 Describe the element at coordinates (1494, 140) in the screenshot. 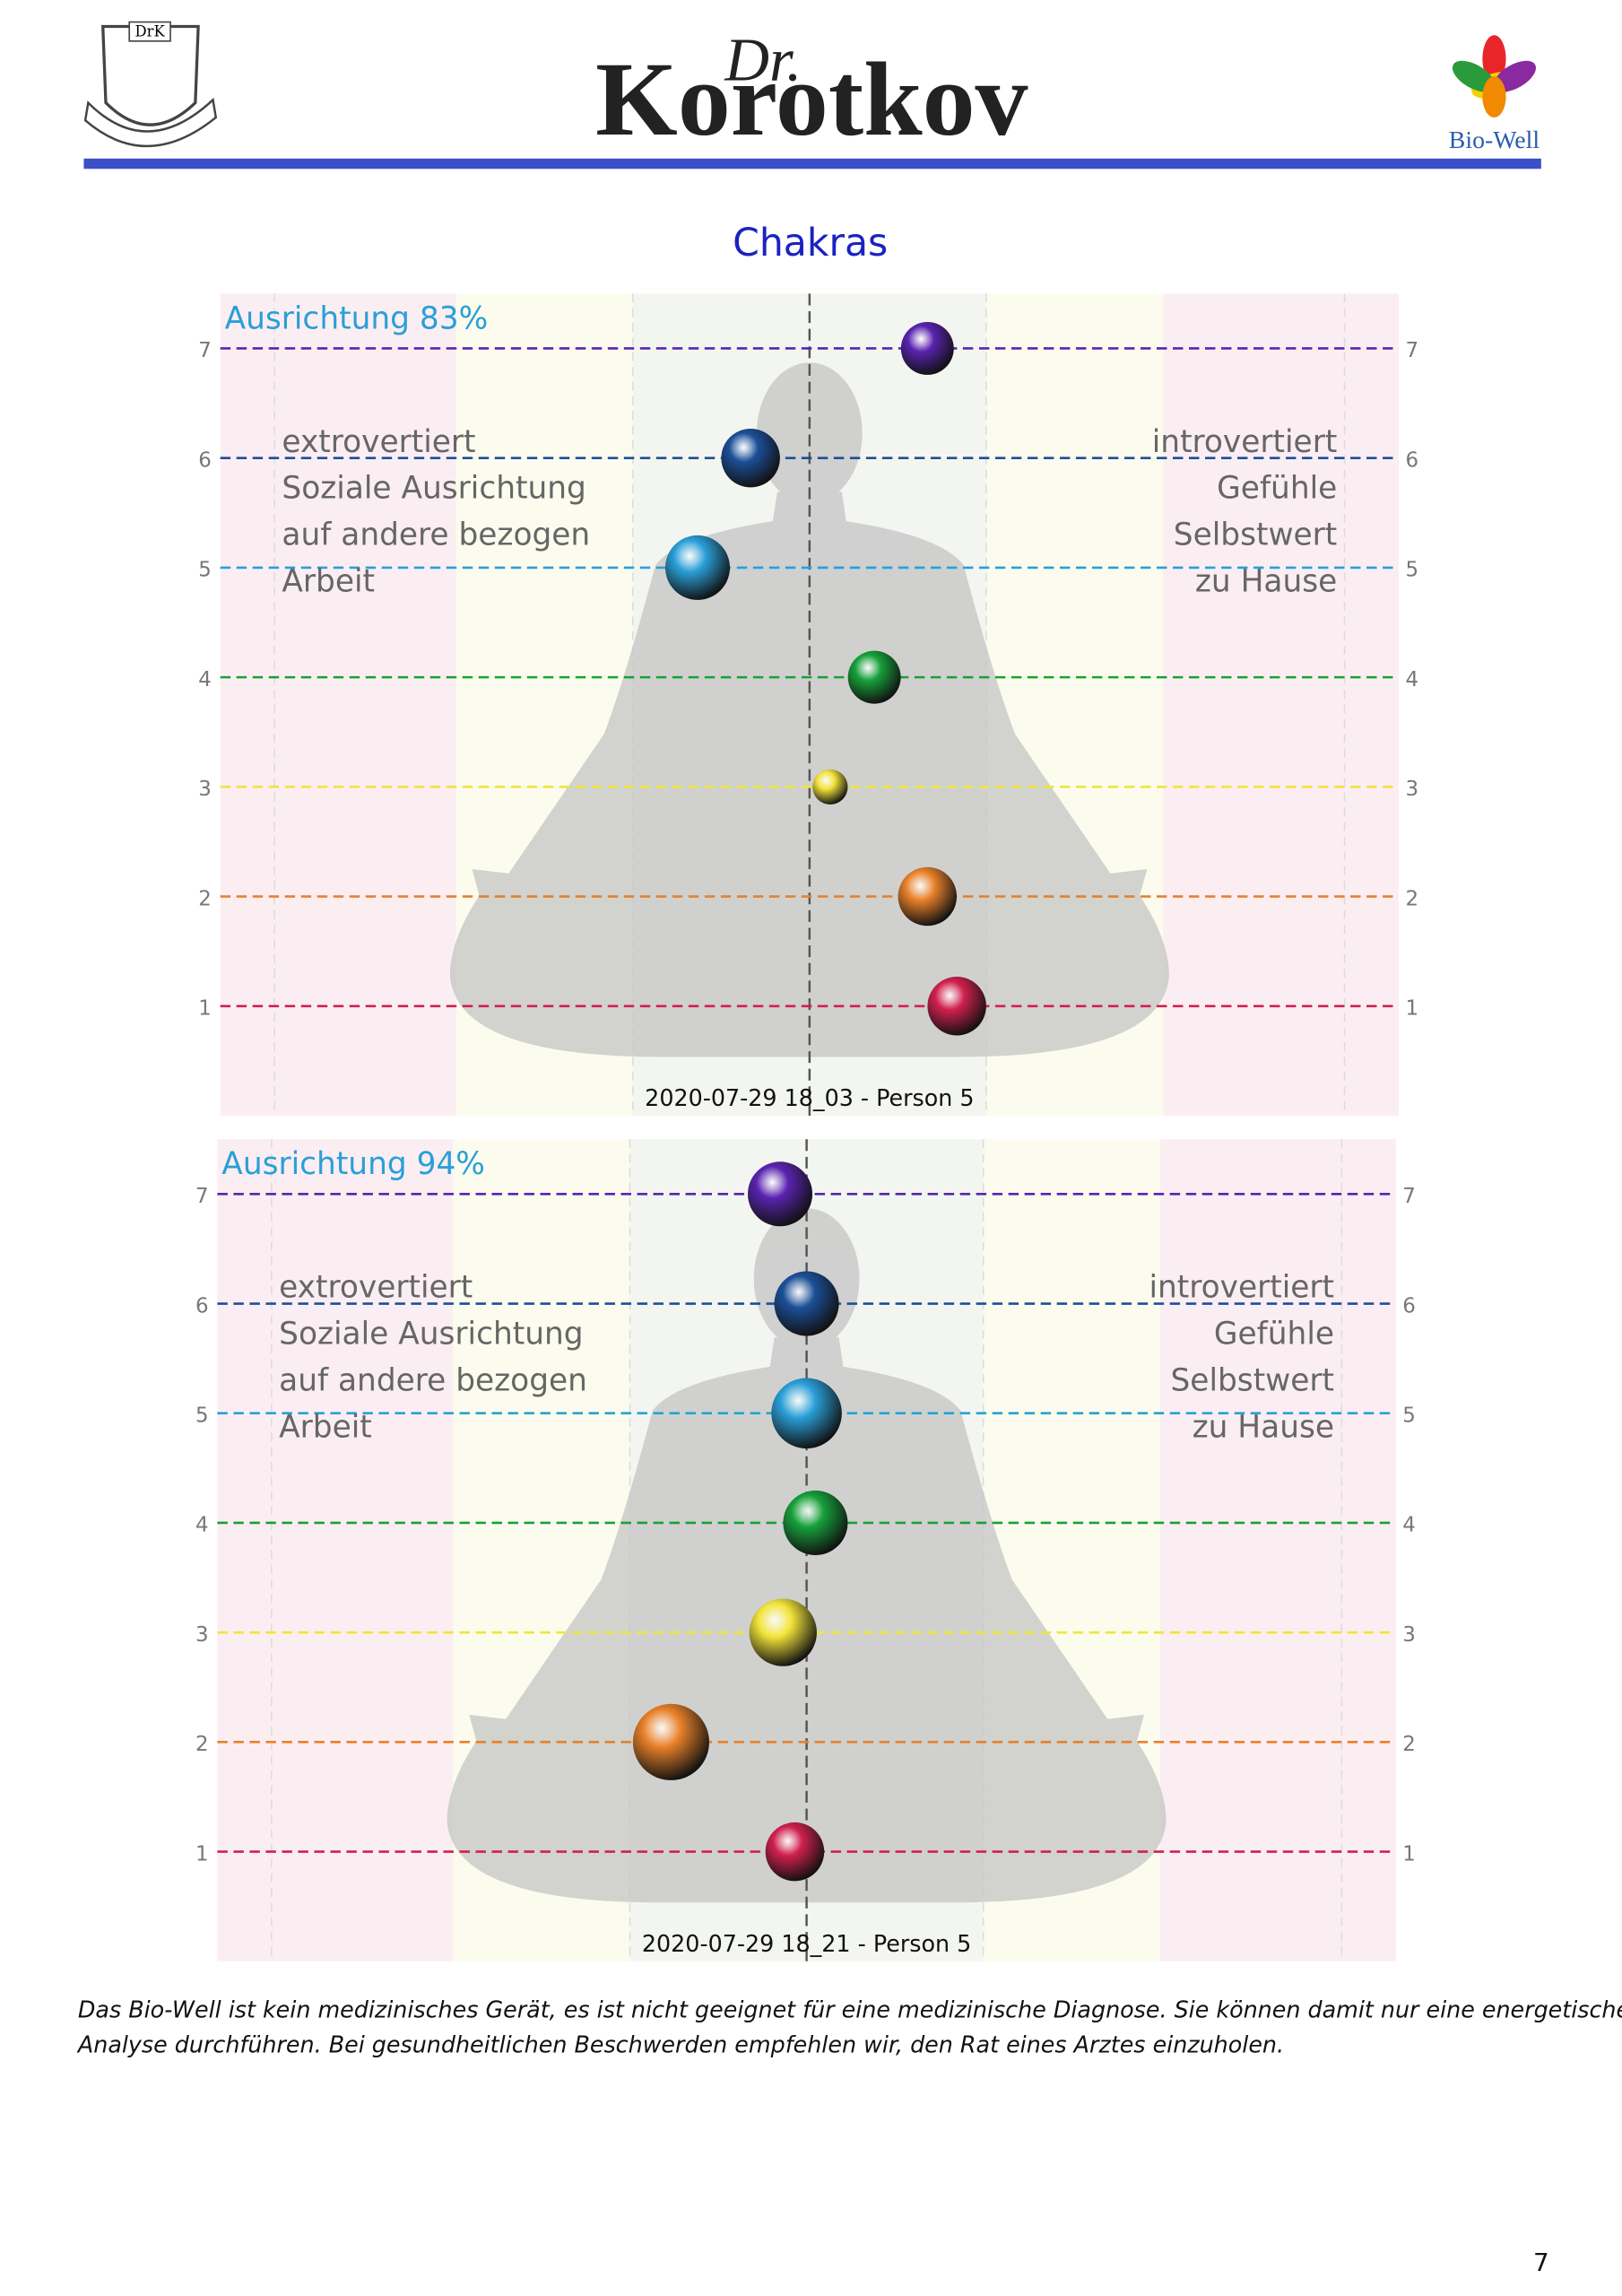

I see `right-logo: Bio-Well` at that location.